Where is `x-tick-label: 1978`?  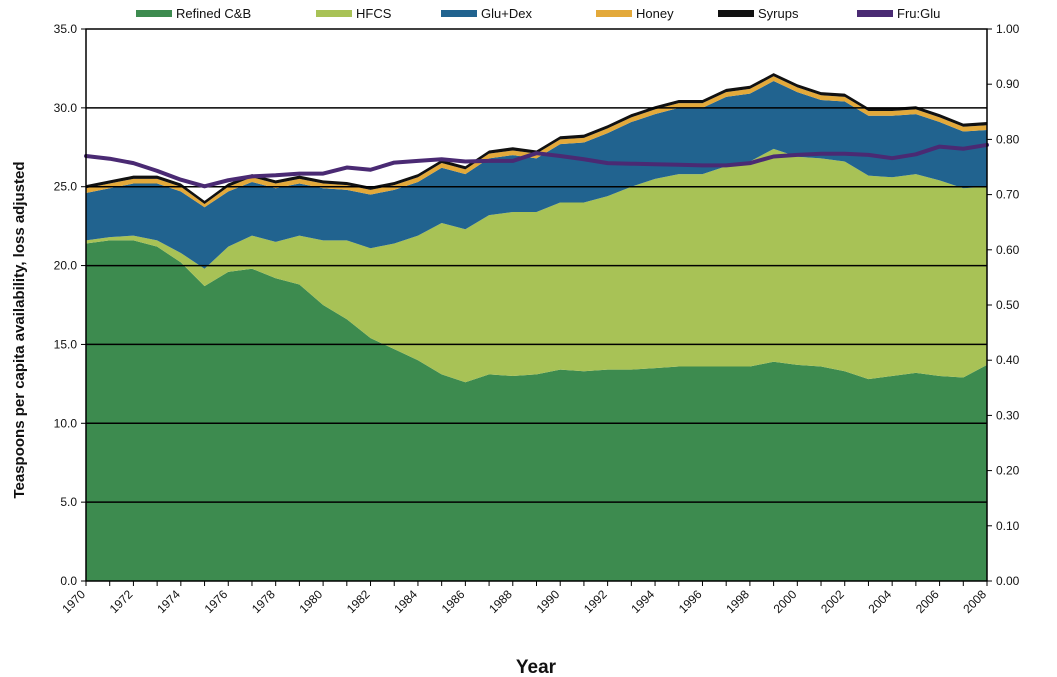 x-tick-label: 1978 is located at coordinates (263, 601).